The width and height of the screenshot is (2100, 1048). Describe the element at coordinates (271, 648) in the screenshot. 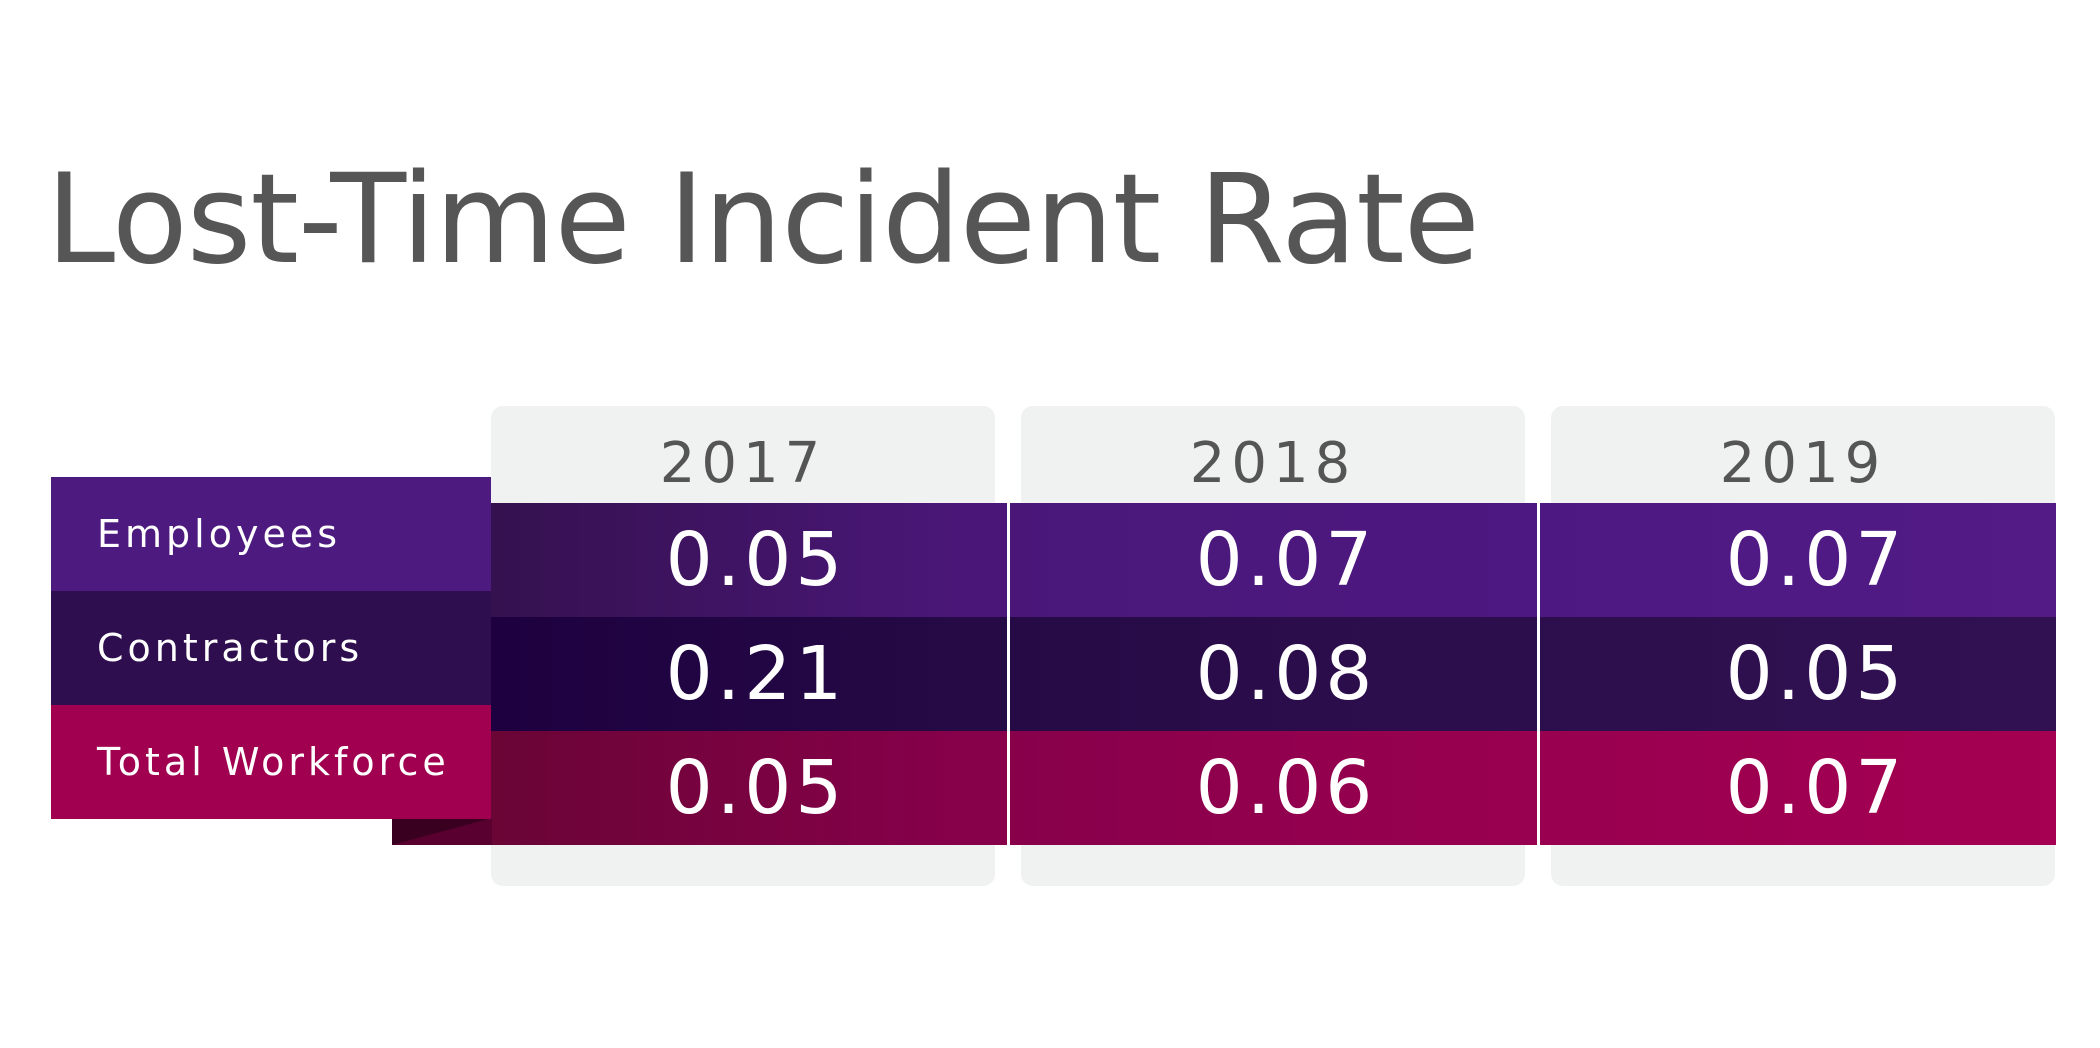

I see `row-label-contractors: Contractors` at that location.